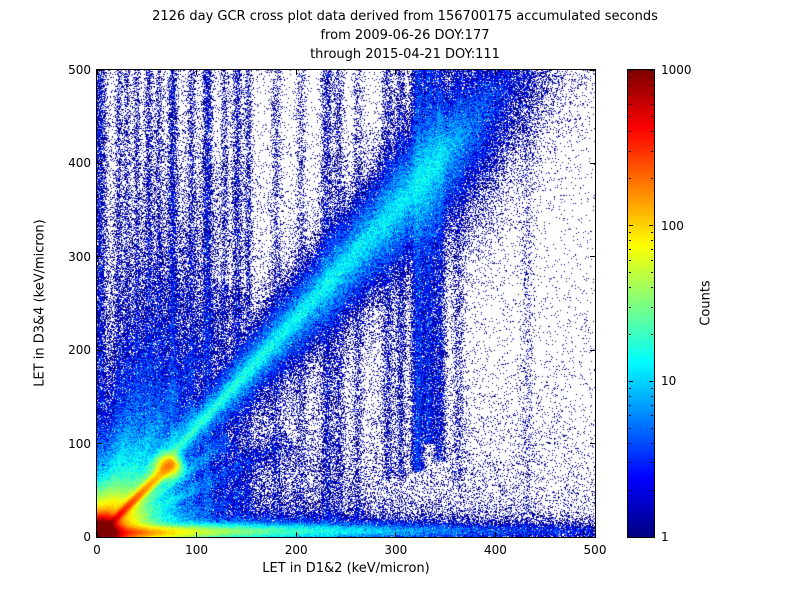 Image resolution: width=800 pixels, height=600 pixels. Describe the element at coordinates (40, 303) in the screenshot. I see `y-axis-label: LET in D3&4 (keV/micron)` at that location.